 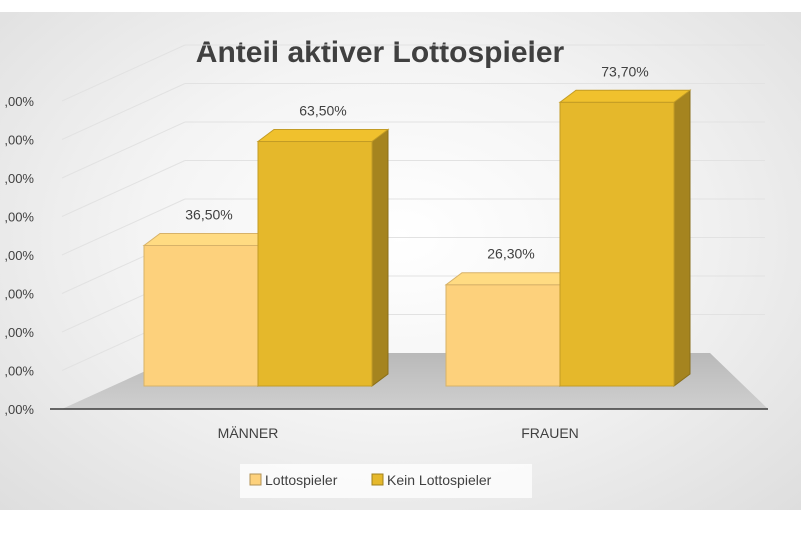 What do you see at coordinates (322, 111) in the screenshot?
I see `data-label: 63,50%` at bounding box center [322, 111].